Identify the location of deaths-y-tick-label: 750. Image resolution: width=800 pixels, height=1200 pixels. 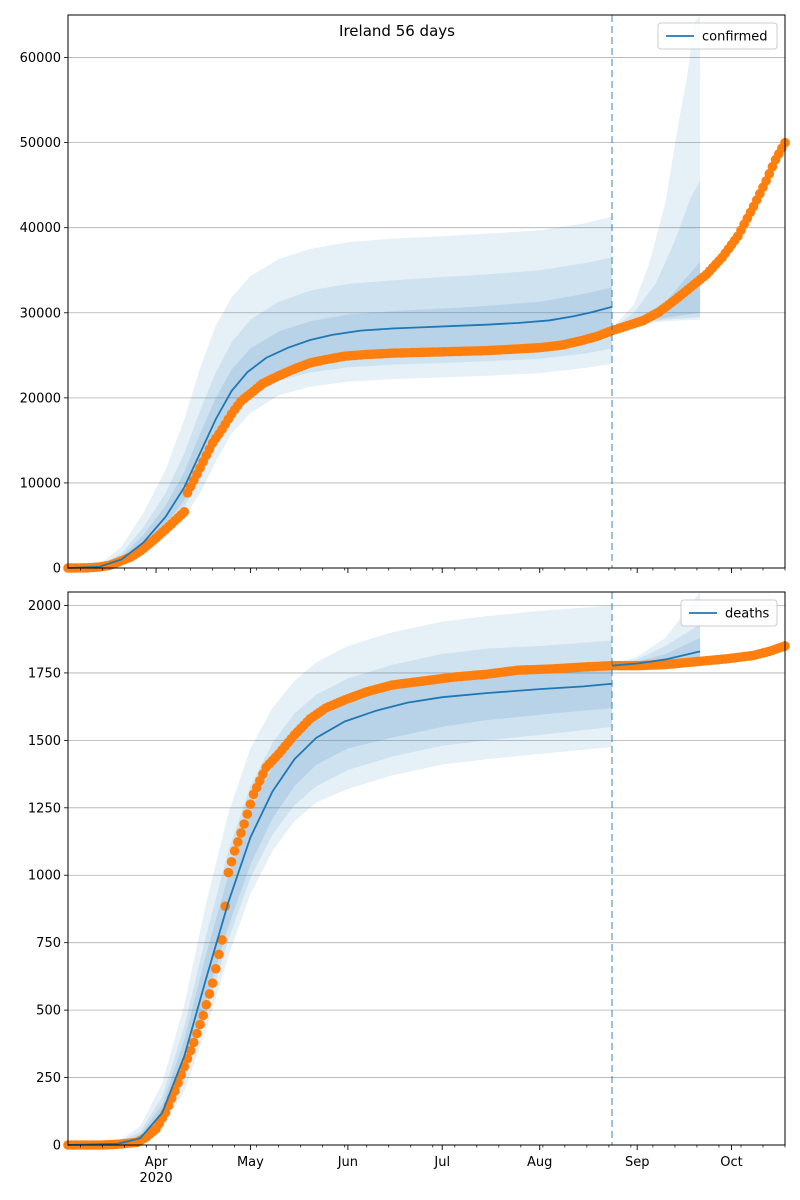
(48, 943).